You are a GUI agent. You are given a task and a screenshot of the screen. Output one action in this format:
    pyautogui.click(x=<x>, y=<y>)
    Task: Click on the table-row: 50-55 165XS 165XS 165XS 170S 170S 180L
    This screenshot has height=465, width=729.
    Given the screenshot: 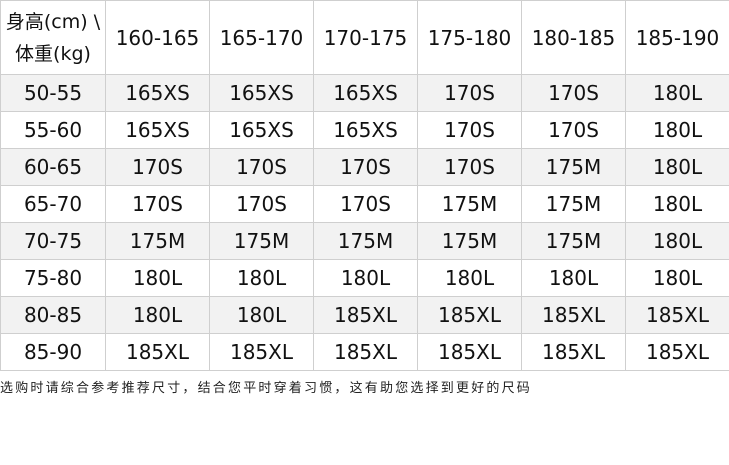 What is the action you would take?
    pyautogui.click(x=364, y=93)
    